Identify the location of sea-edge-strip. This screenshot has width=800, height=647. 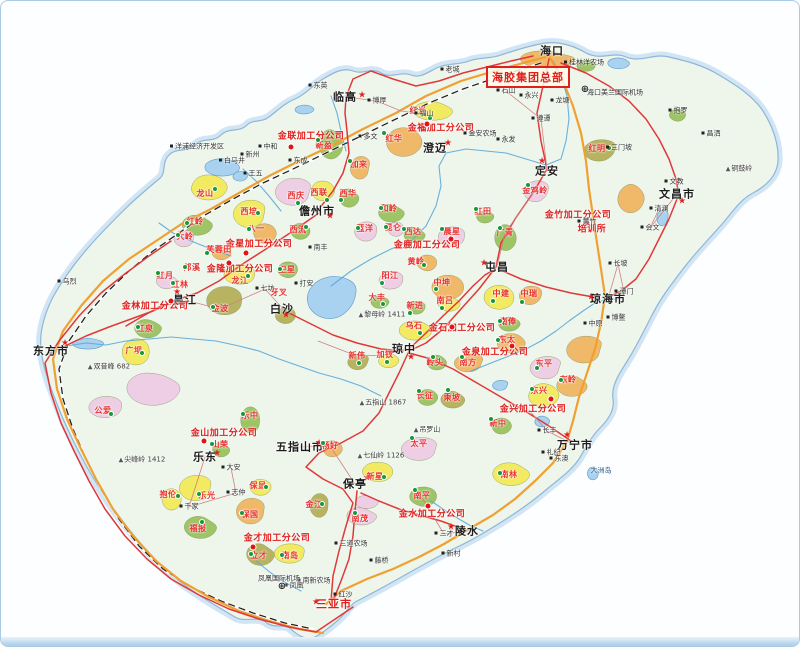
(400, 641).